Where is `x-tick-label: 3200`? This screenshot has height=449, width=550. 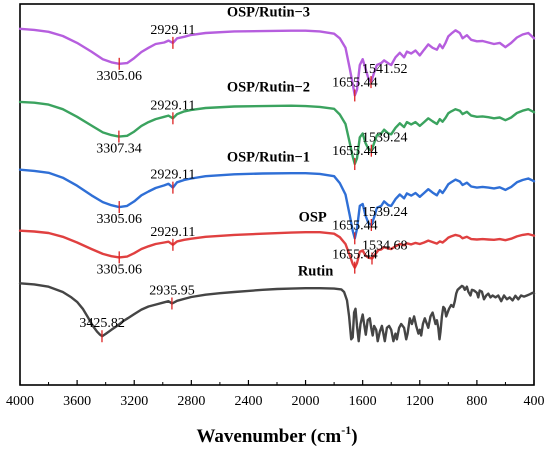 x-tick-label: 3200 is located at coordinates (134, 401).